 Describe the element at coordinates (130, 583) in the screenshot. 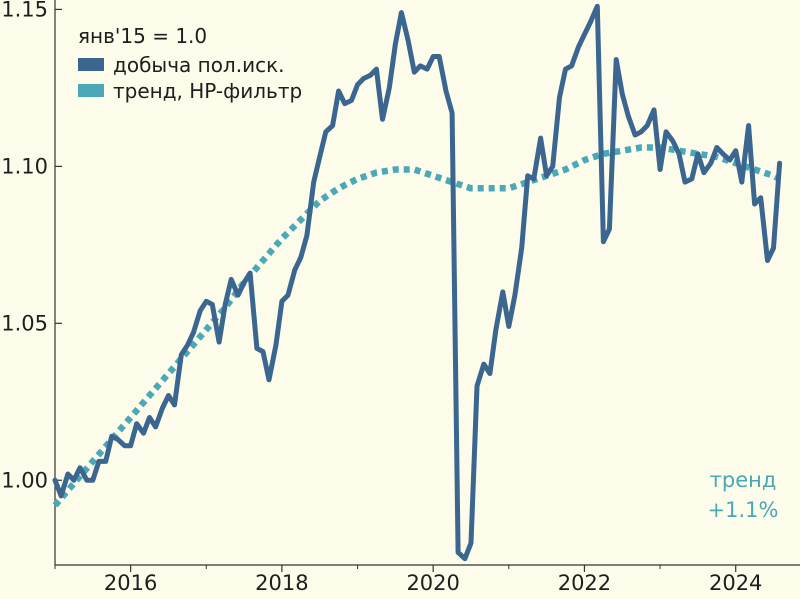

I see `x-tick-label: 2016` at that location.